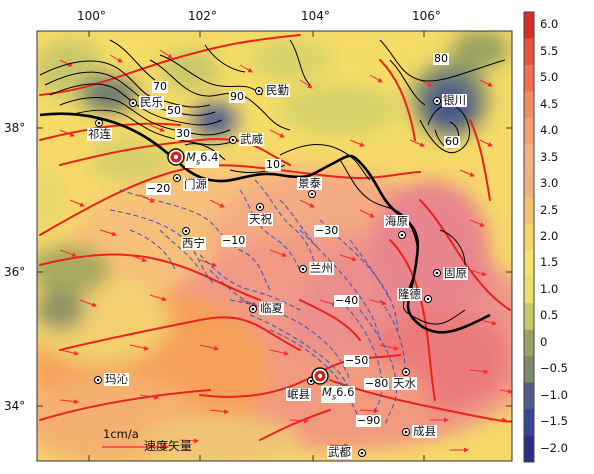 The image size is (594, 474). I want to click on colorbar-frame, so click(529, 237).